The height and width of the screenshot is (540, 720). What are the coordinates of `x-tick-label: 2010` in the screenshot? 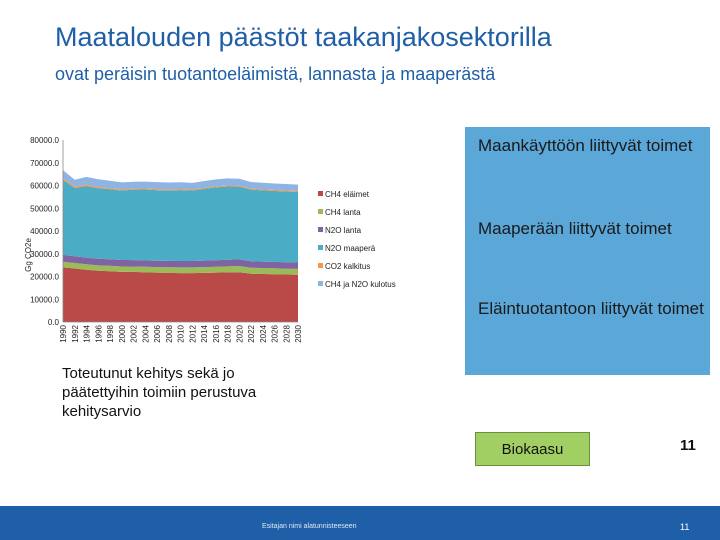 It's located at (181, 333).